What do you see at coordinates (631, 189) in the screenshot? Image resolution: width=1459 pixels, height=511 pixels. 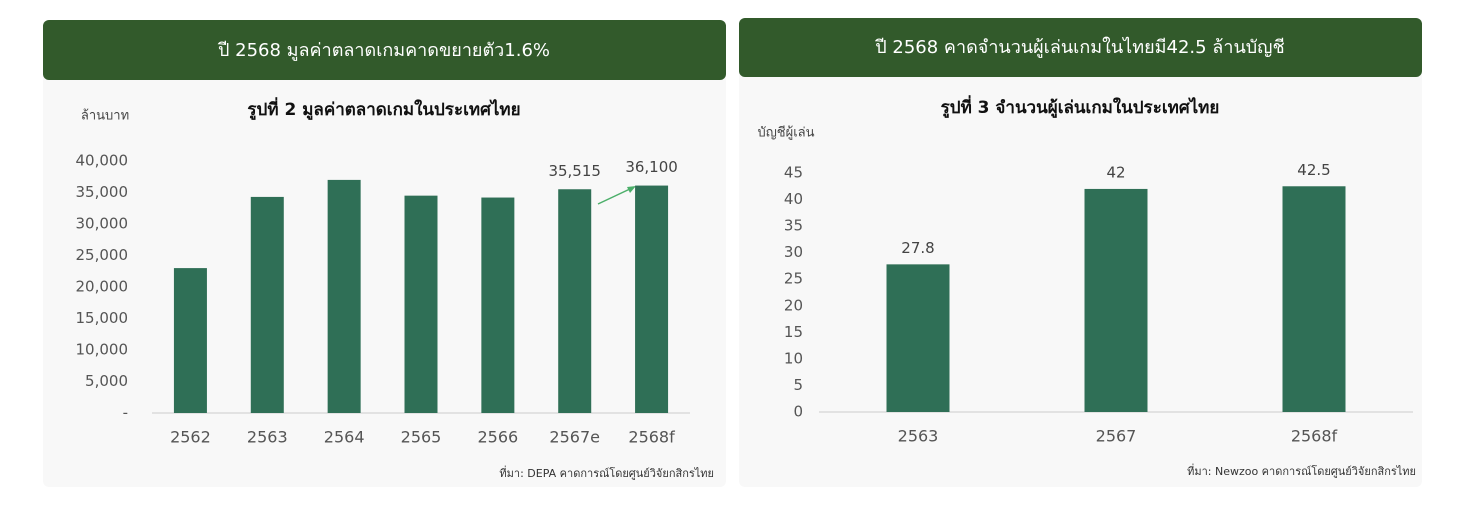 I see `arrow-head` at bounding box center [631, 189].